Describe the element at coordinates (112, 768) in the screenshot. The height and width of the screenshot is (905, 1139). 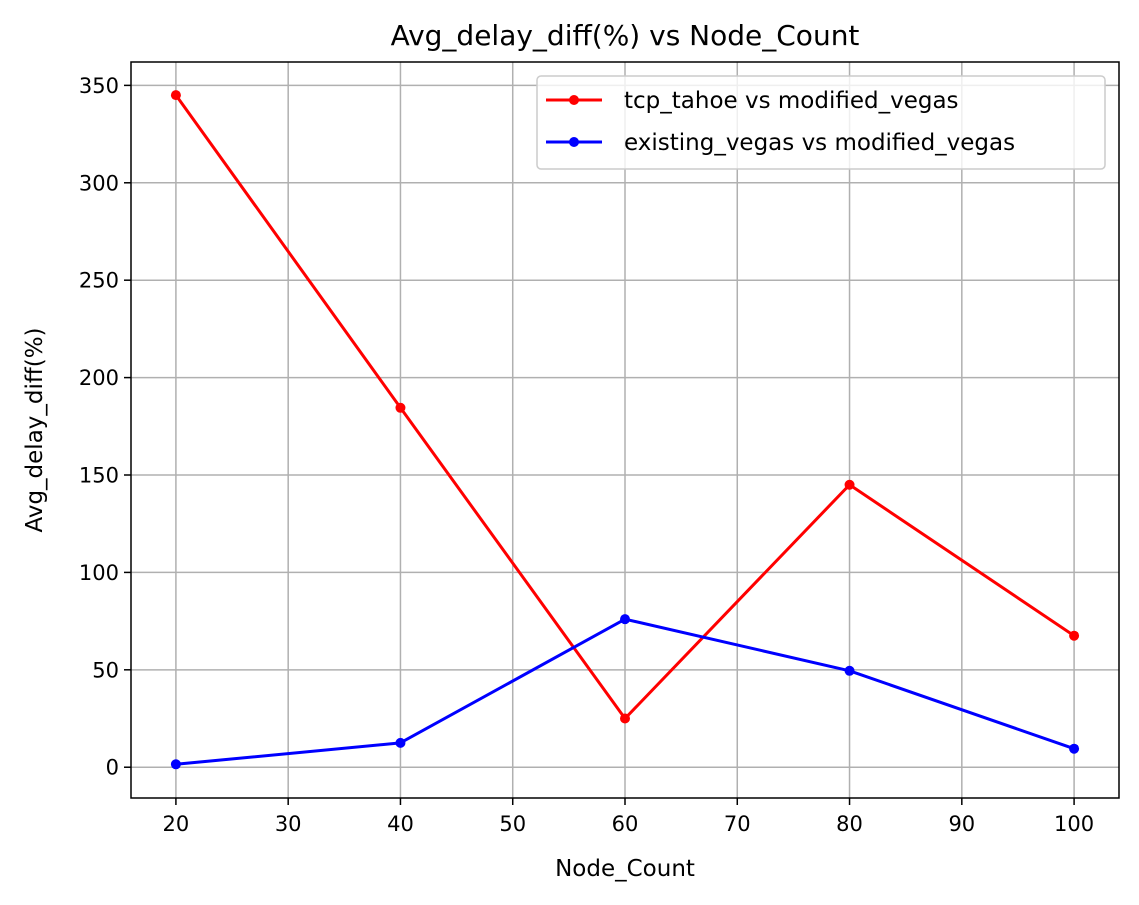
I see `y-tick-label: 0` at that location.